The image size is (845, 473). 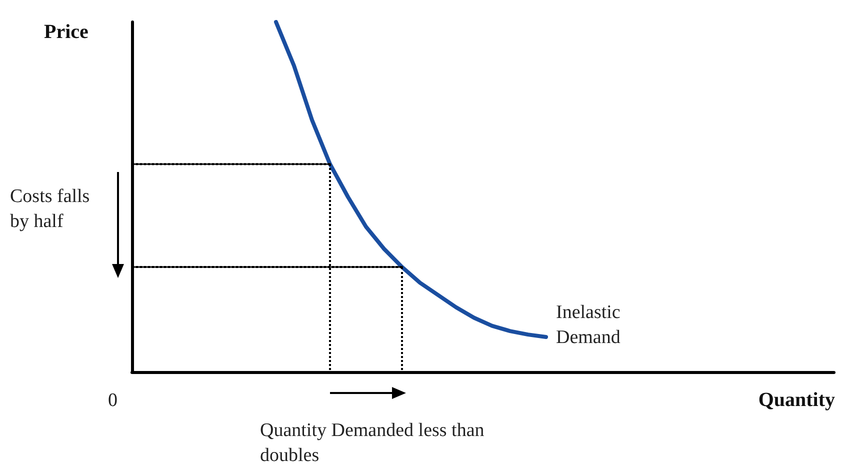 What do you see at coordinates (797, 400) in the screenshot?
I see `x-axis-title: Quantity` at bounding box center [797, 400].